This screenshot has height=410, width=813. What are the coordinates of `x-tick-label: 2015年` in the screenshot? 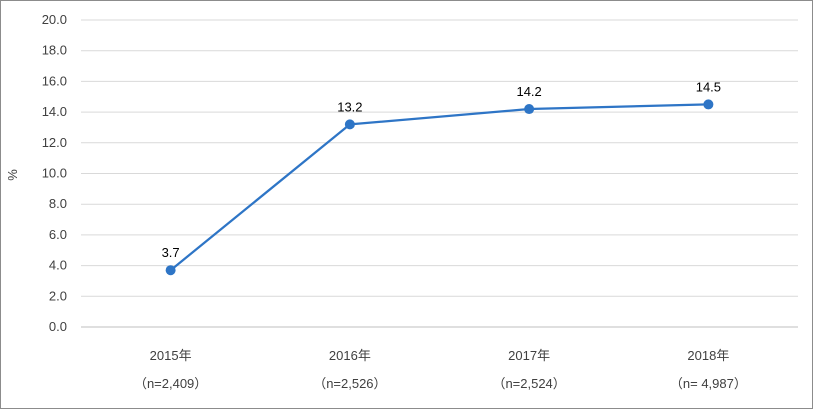 It's located at (171, 355).